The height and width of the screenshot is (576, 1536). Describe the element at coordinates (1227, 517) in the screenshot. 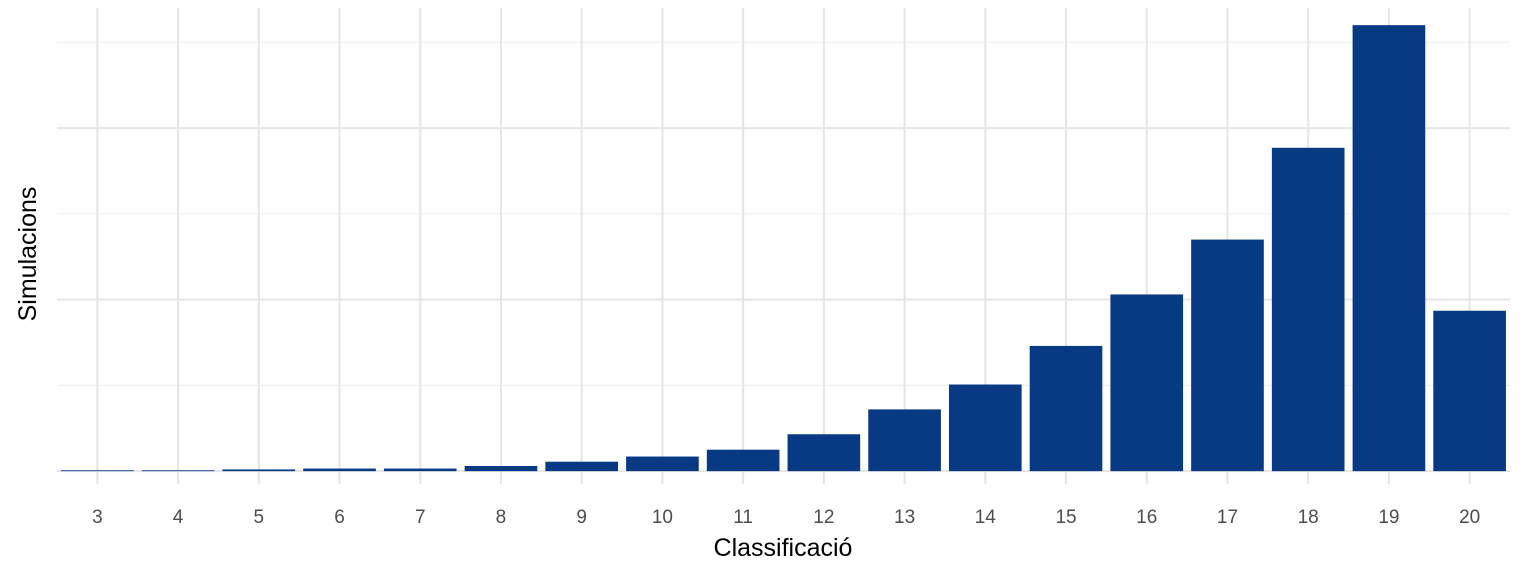

I see `x-tick-label: 17` at that location.